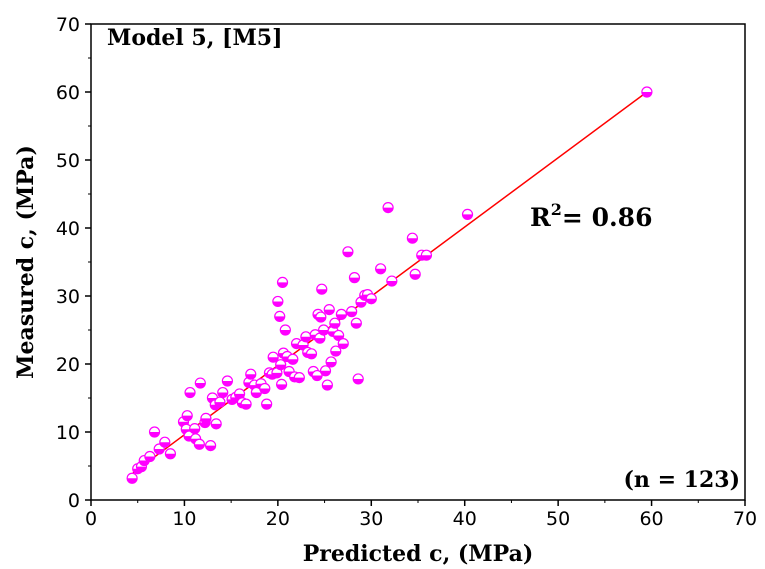  What do you see at coordinates (68, 229) in the screenshot?
I see `y-tick-label: 40` at bounding box center [68, 229].